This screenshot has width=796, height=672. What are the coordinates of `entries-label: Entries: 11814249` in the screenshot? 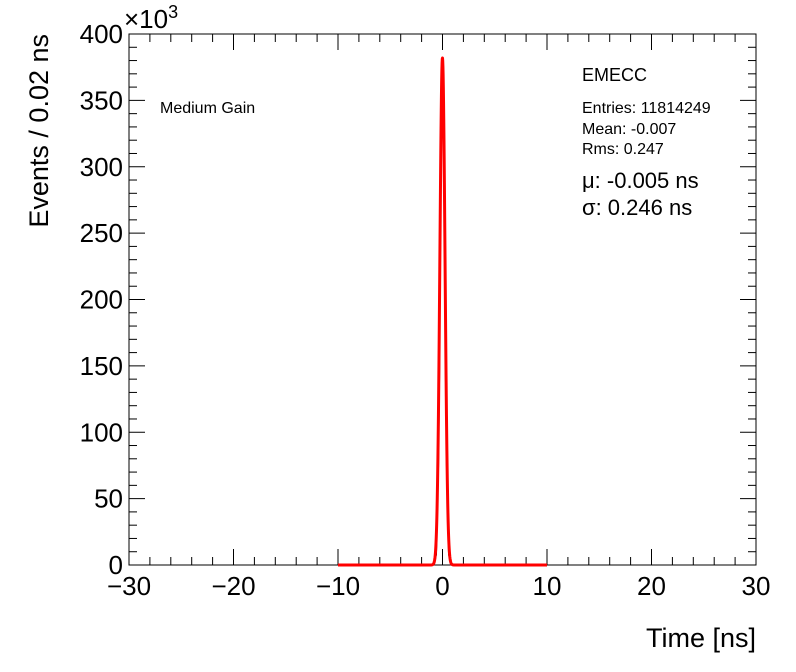 It's located at (646, 108).